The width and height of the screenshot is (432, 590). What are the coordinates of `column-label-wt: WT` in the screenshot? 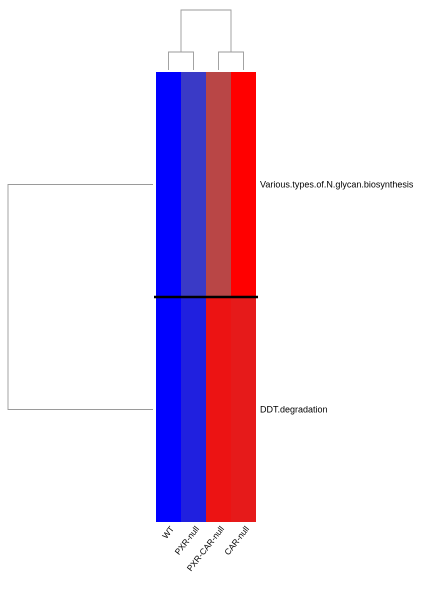 It's located at (168, 532).